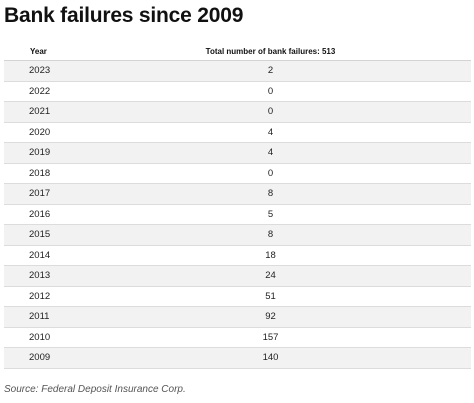 This screenshot has height=403, width=474. What do you see at coordinates (270, 296) in the screenshot?
I see `failures-cell: 51` at bounding box center [270, 296].